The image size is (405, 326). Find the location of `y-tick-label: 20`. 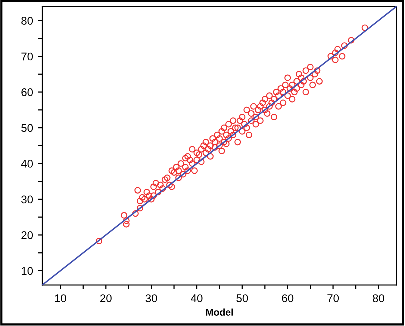

y-tick-label: 20 is located at coordinates (28, 235).